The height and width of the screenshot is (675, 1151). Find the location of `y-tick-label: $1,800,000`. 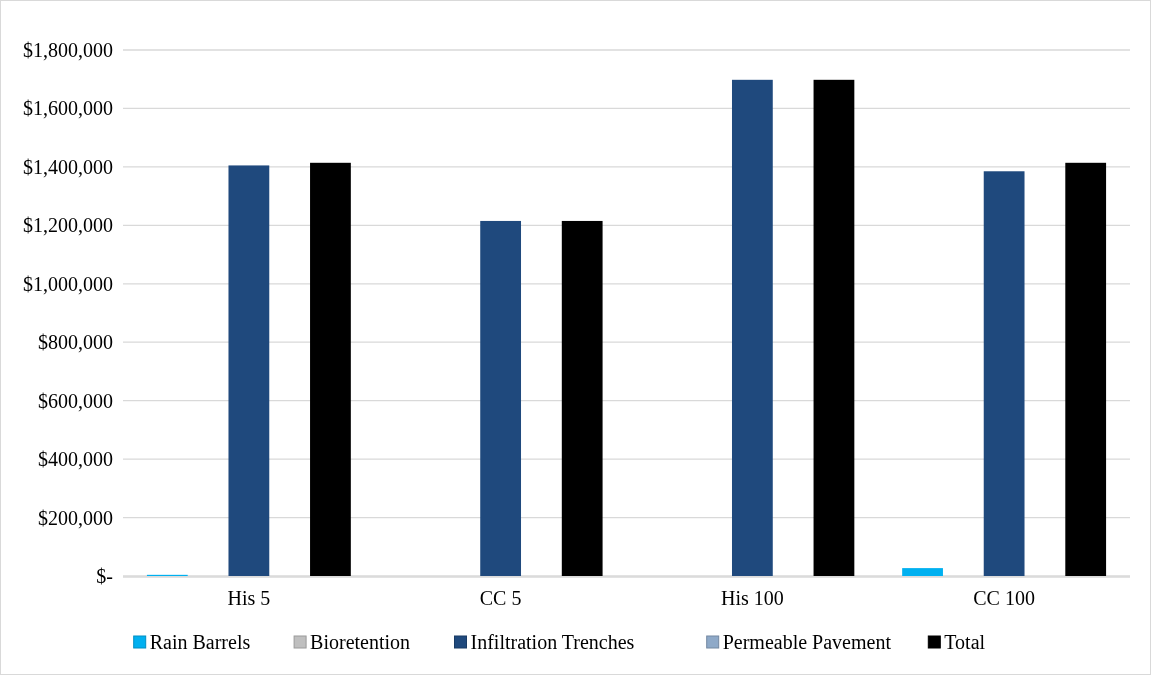

y-tick-label: $1,800,000 is located at coordinates (68, 50).